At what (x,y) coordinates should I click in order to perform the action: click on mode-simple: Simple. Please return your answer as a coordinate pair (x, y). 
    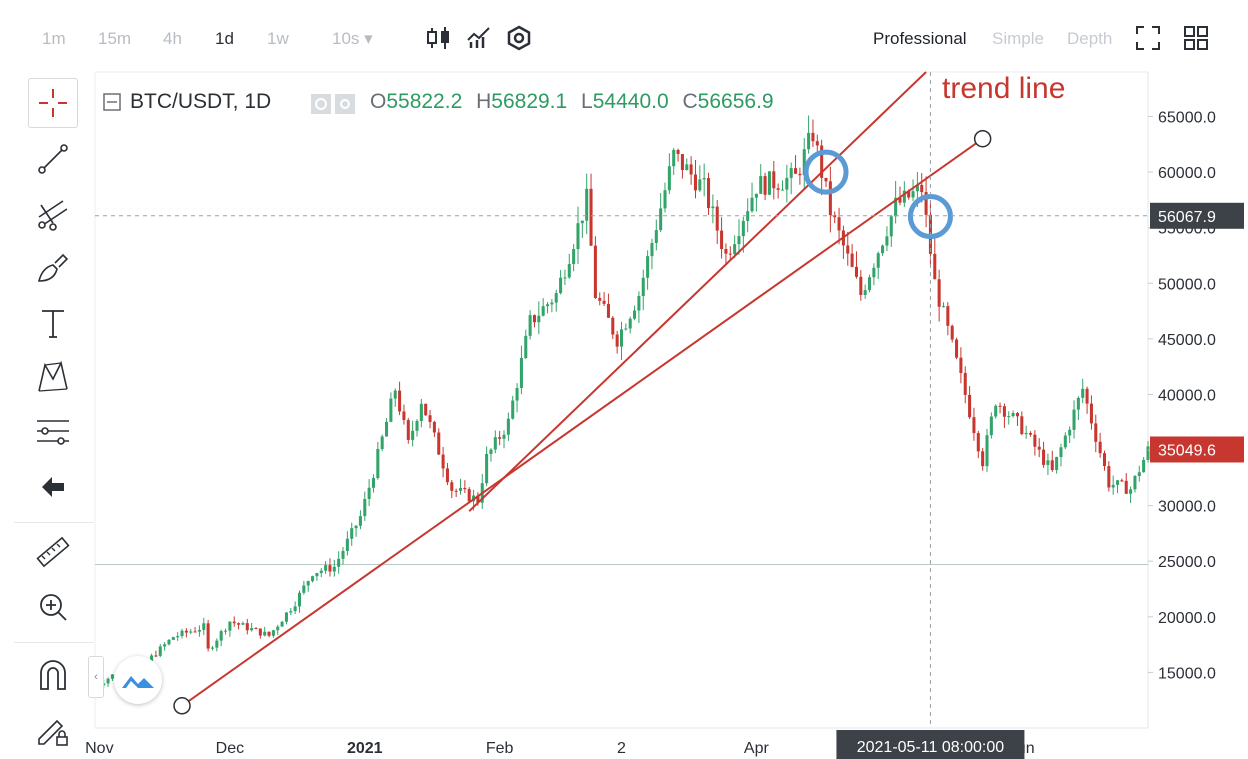
    Looking at the image, I should click on (1018, 38).